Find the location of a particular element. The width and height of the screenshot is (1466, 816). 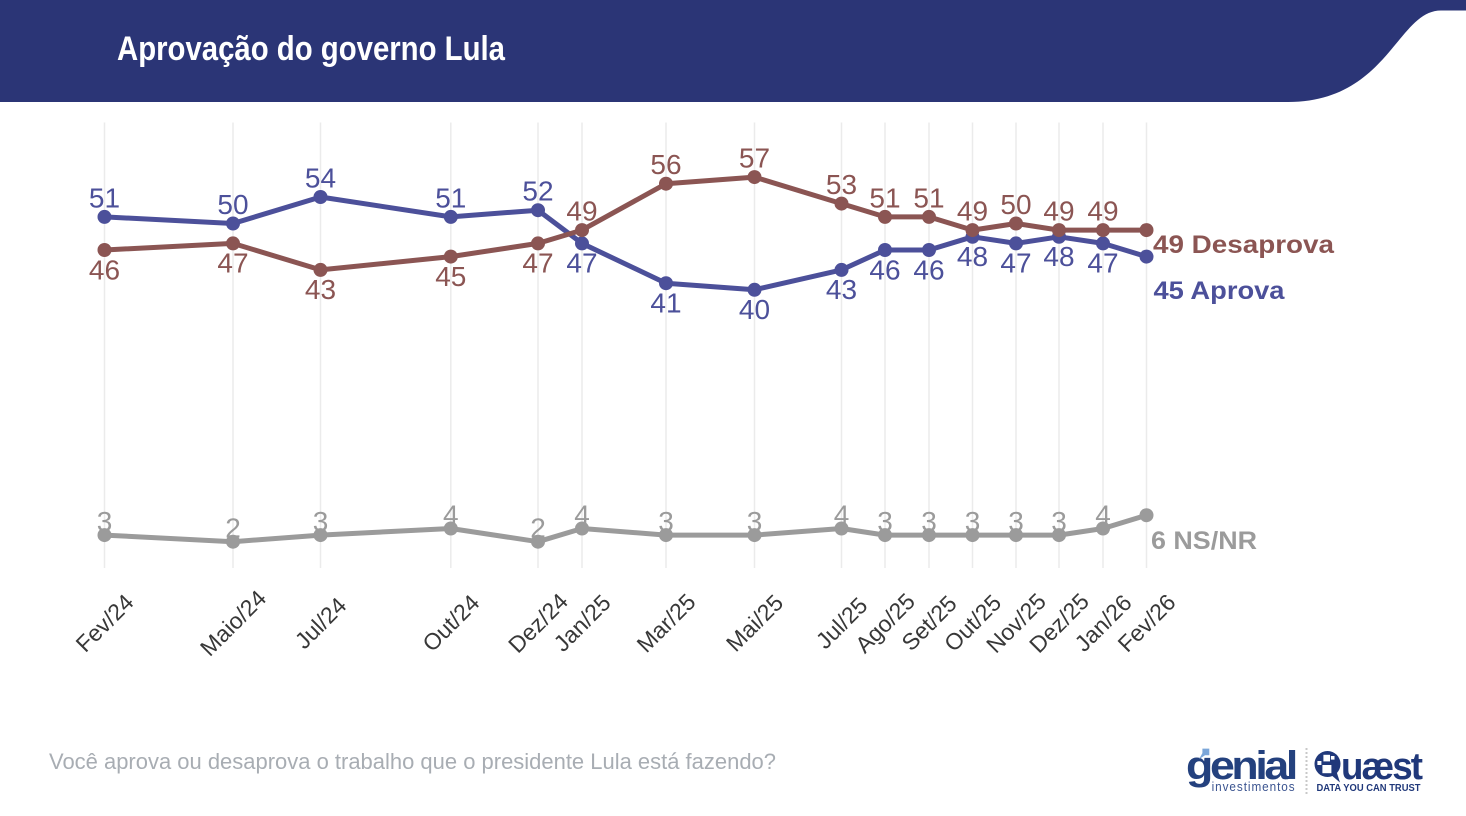

svg-text: DATA YOU CAN TRUST is located at coordinates (1369, 788).